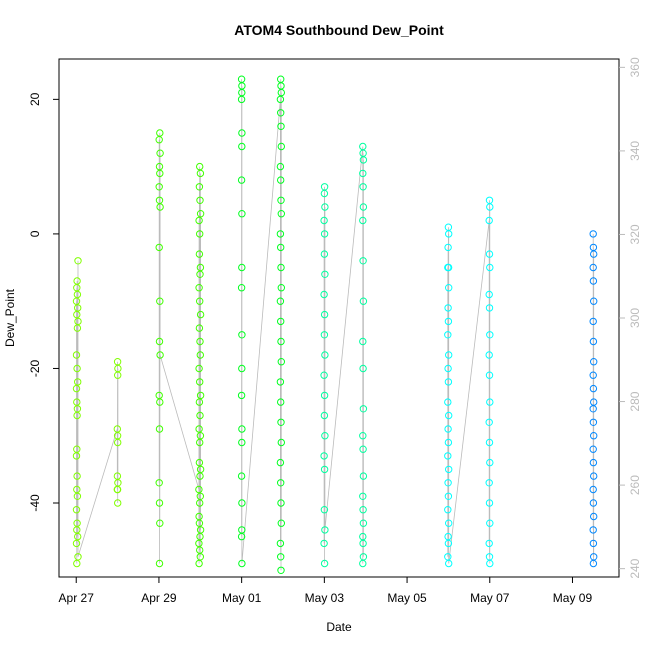  Describe the element at coordinates (635, 401) in the screenshot. I see `right-y-tick-label: 280` at that location.